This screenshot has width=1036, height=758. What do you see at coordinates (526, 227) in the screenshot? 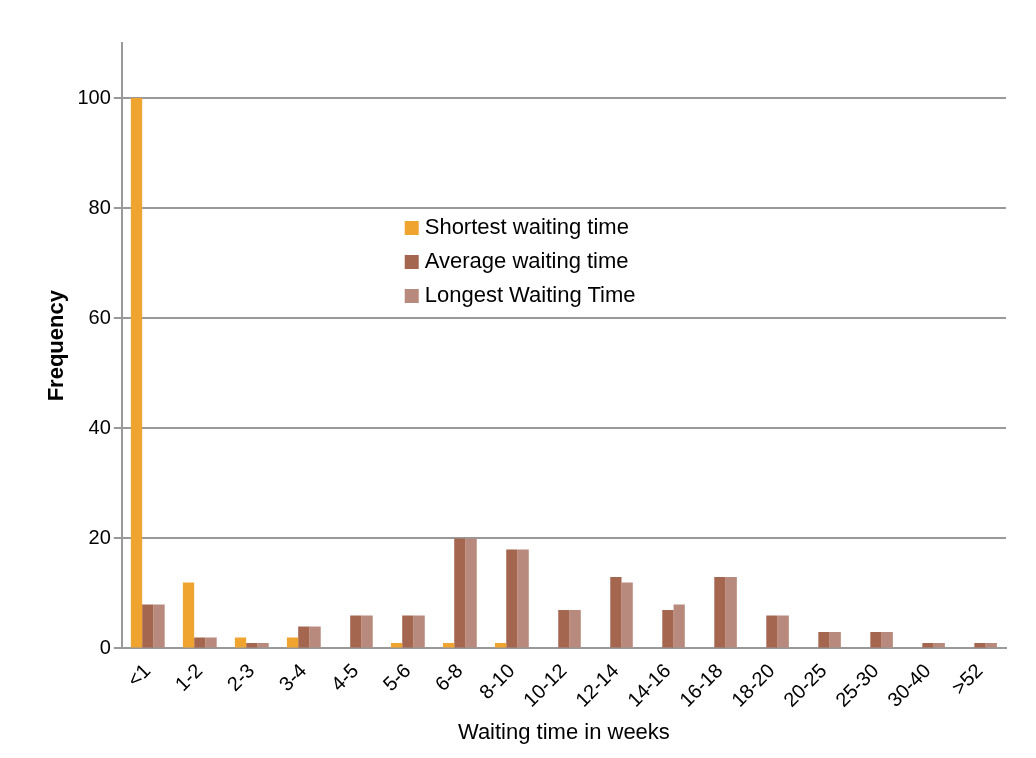
I see `legend-label: Shortest waiting time` at bounding box center [526, 227].